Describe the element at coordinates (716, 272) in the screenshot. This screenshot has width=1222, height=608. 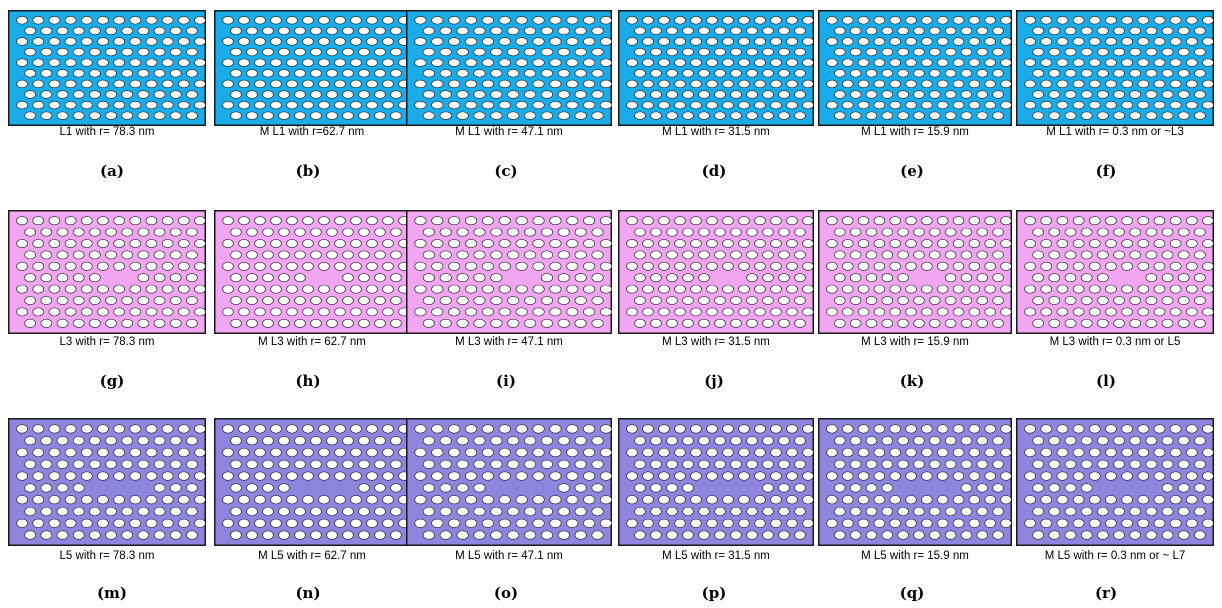
I see `crystal-lattice` at that location.